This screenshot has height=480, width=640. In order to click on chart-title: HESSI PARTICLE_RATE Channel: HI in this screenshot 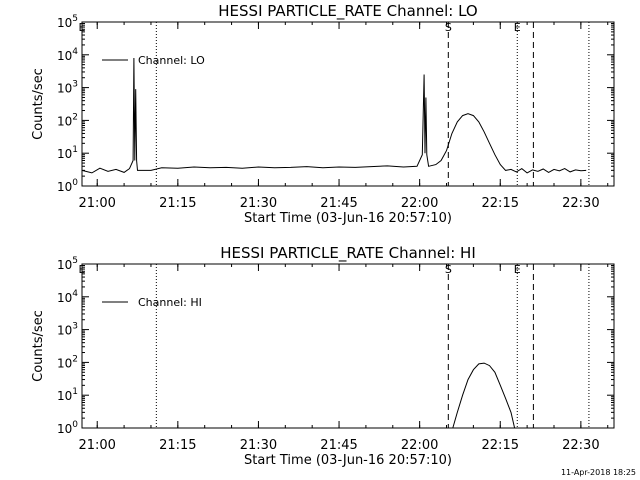, I will do `click(348, 253)`.